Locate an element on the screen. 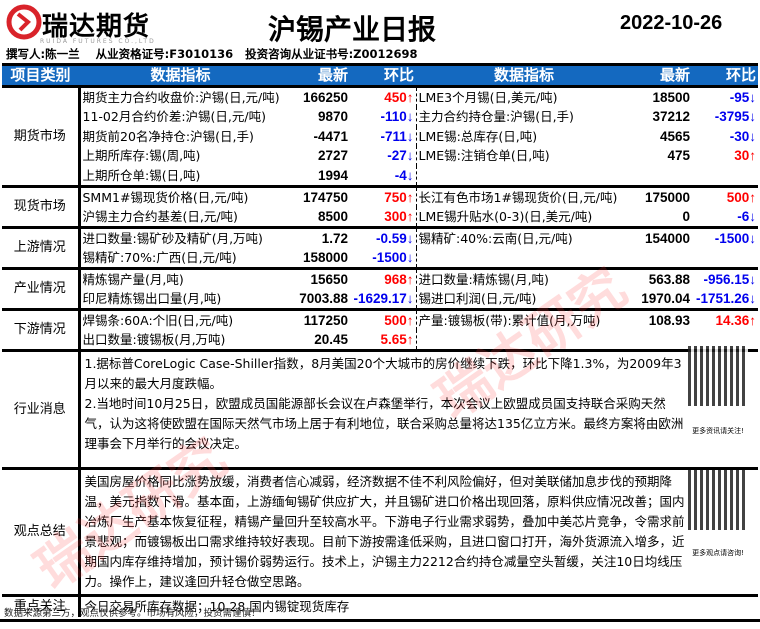 The image size is (760, 629). indicator-name: 期货前20名净持仓:沪锡(日,手) is located at coordinates (168, 136).